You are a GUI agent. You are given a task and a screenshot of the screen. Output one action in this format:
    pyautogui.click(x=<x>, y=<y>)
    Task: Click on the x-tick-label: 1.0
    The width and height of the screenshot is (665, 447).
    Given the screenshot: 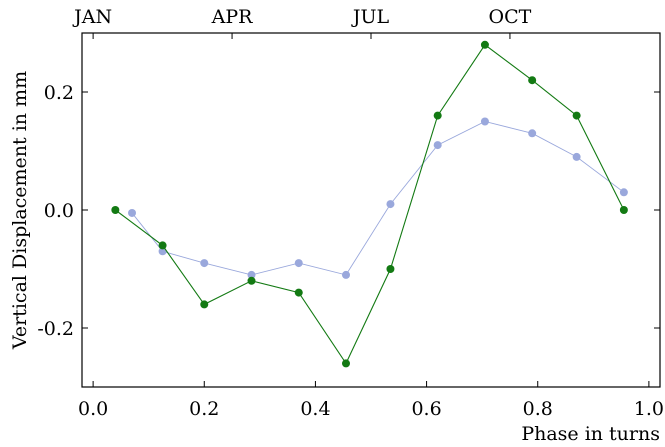 What is the action you would take?
    pyautogui.click(x=649, y=409)
    